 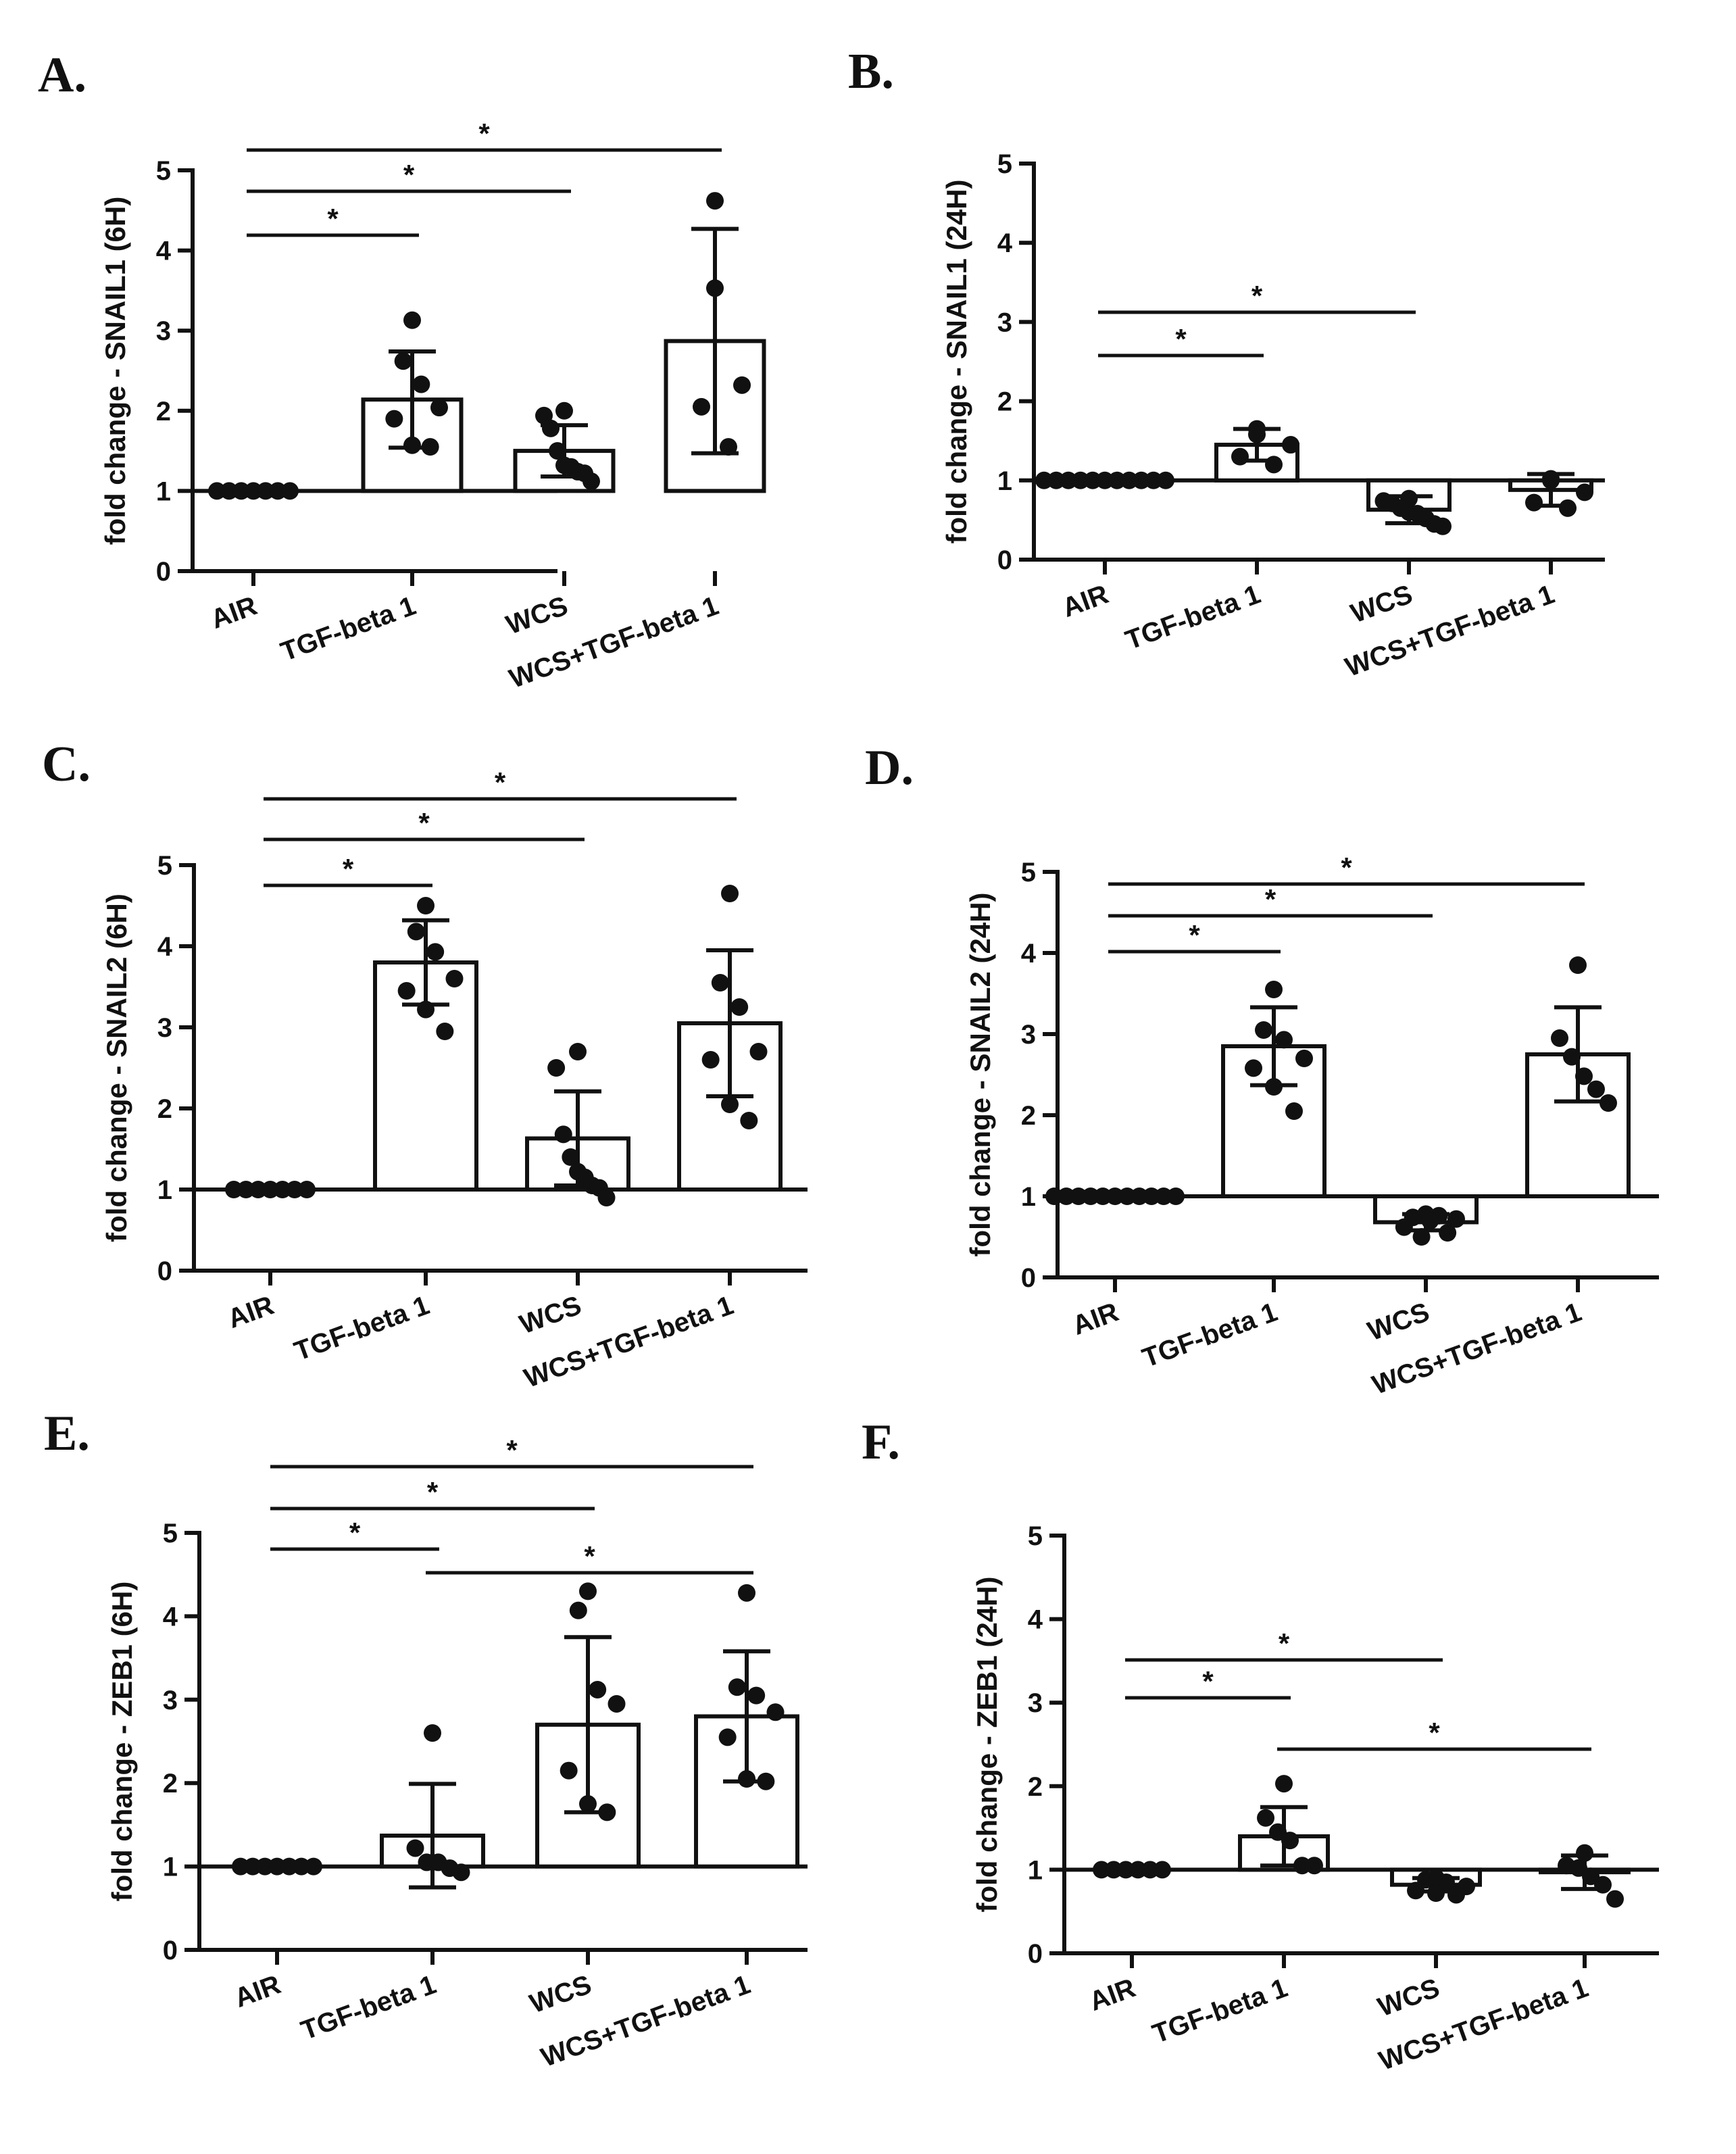 What do you see at coordinates (881, 1442) in the screenshot?
I see `panel-letter: F.` at bounding box center [881, 1442].